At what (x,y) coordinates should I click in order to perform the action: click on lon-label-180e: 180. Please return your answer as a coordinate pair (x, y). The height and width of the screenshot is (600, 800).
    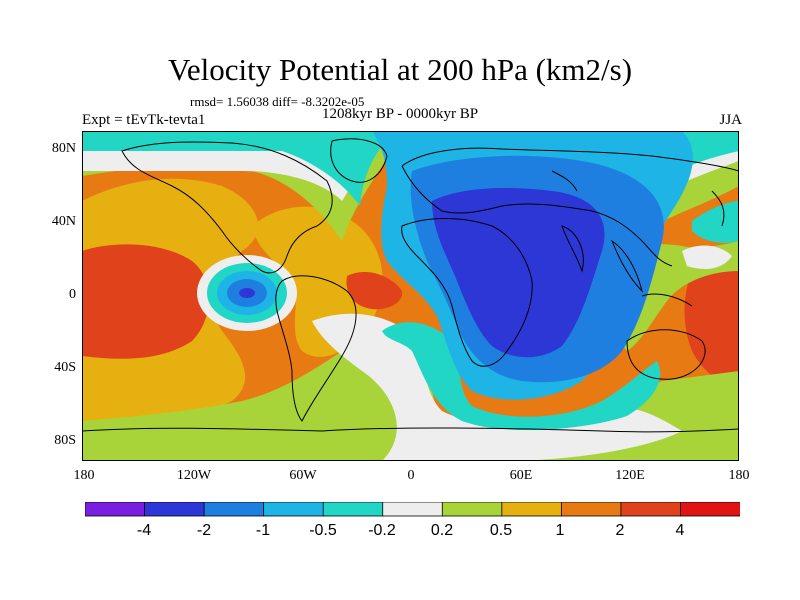
    Looking at the image, I should click on (739, 475).